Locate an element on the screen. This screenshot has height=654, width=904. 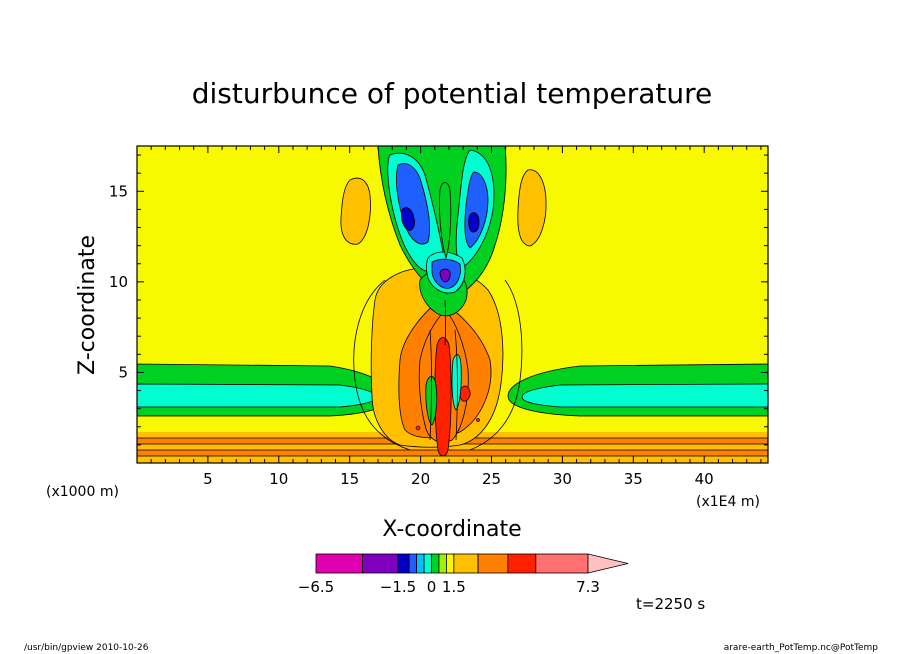
x-tick-label: 15 is located at coordinates (349, 479).